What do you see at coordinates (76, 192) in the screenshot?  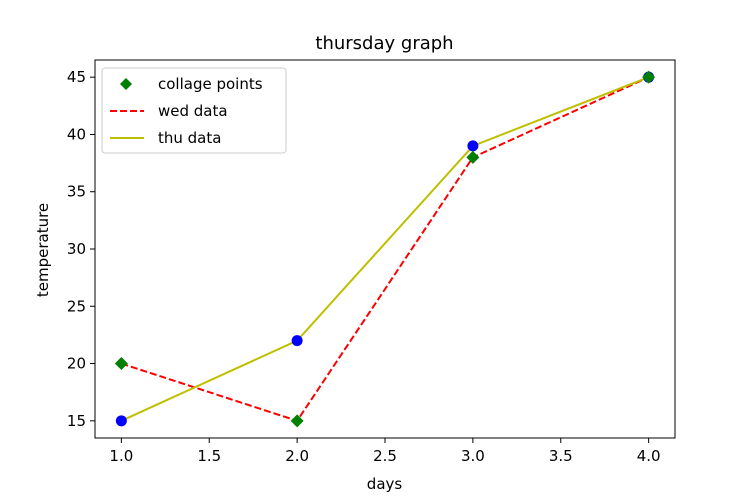 I see `y-tick-label: 35` at bounding box center [76, 192].